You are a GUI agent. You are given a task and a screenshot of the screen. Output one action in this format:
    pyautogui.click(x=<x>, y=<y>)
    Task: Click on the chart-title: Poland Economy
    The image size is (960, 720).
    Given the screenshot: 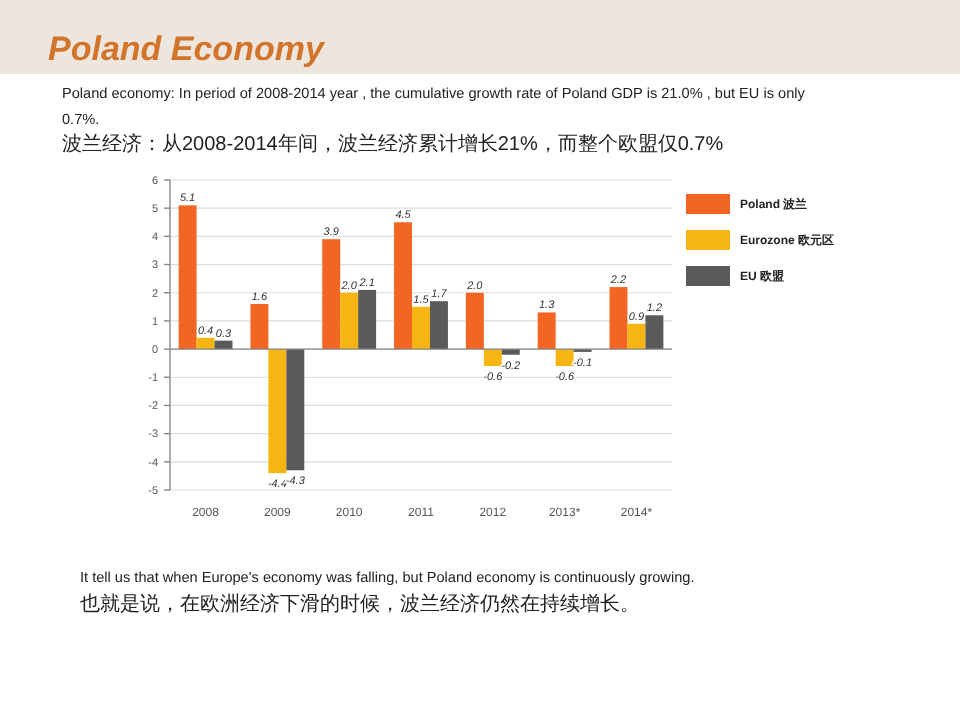 What is the action you would take?
    pyautogui.click(x=187, y=49)
    